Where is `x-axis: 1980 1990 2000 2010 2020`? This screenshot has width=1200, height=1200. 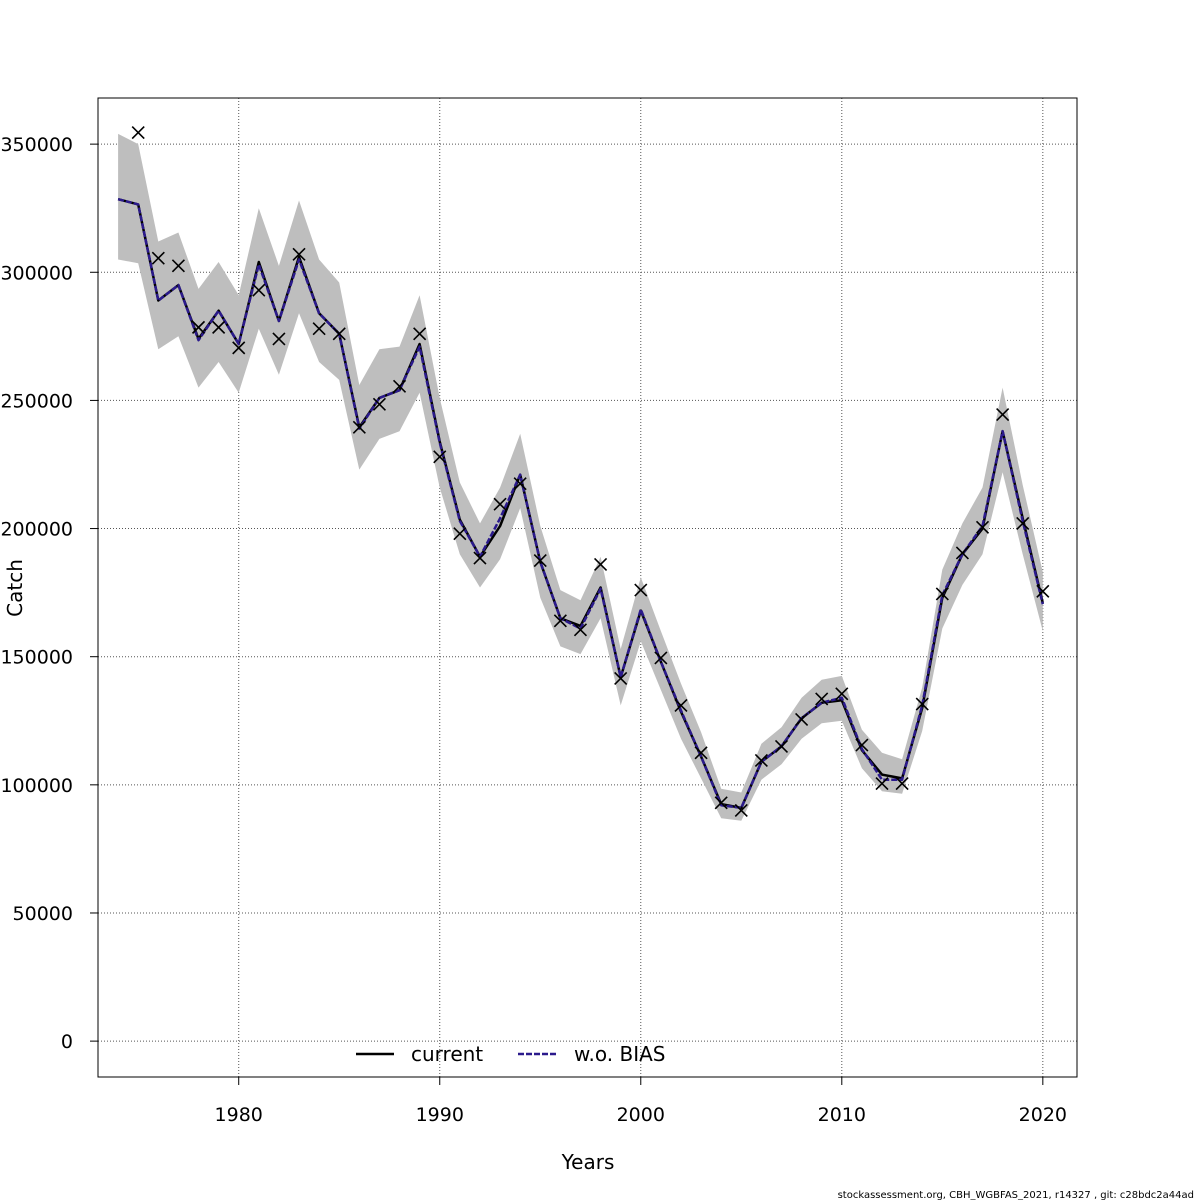
x-axis: 1980 1990 2000 2010 2020 is located at coordinates (641, 1101).